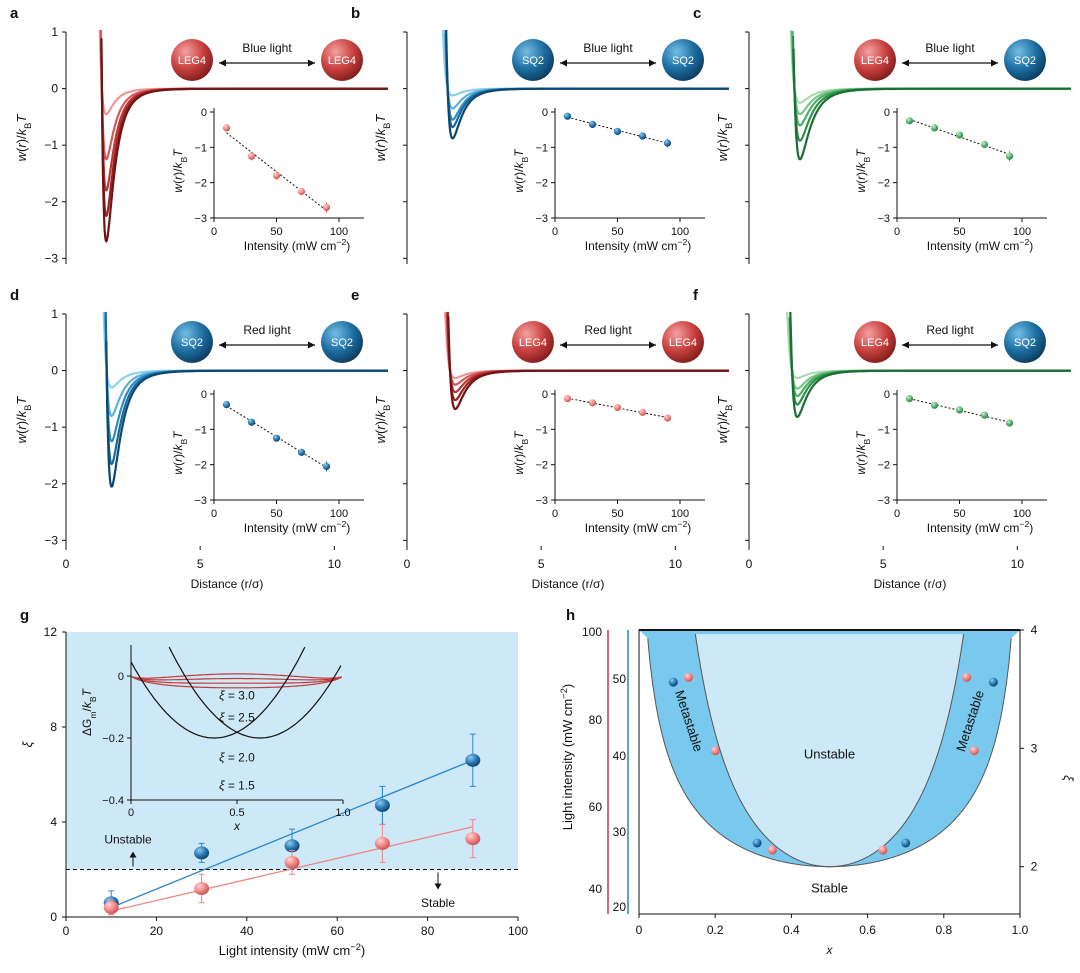  What do you see at coordinates (620, 832) in the screenshot?
I see `left-inner-tick-label: 30` at bounding box center [620, 832].